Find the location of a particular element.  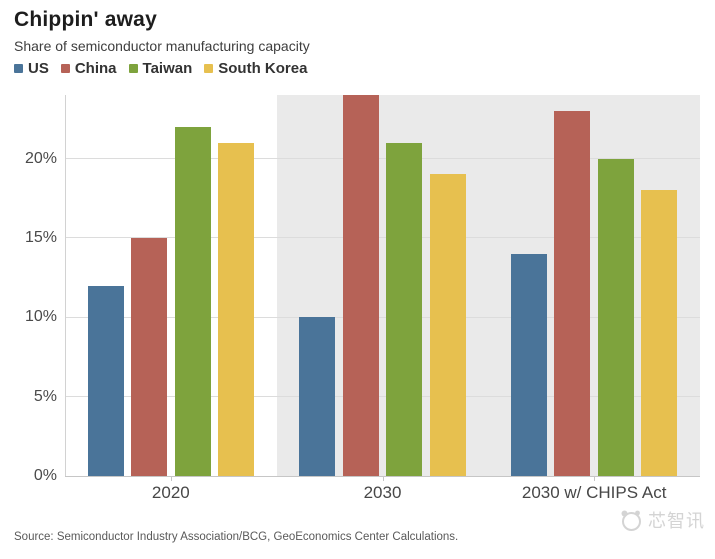

y-axis-label: 10% is located at coordinates (40, 317).